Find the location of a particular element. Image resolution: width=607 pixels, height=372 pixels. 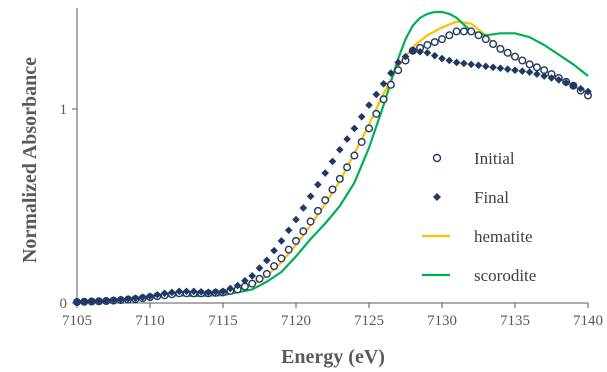

x-tick-label: 7130 is located at coordinates (442, 321).